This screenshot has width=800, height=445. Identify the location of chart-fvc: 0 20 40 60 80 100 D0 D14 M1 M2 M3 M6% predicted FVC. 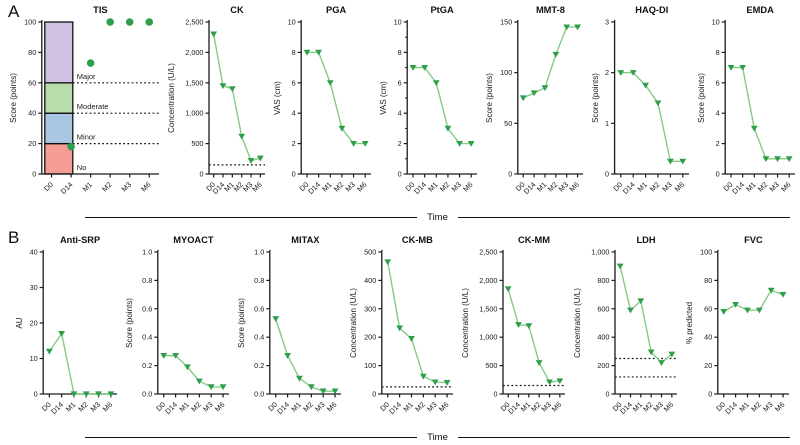
(740, 330).